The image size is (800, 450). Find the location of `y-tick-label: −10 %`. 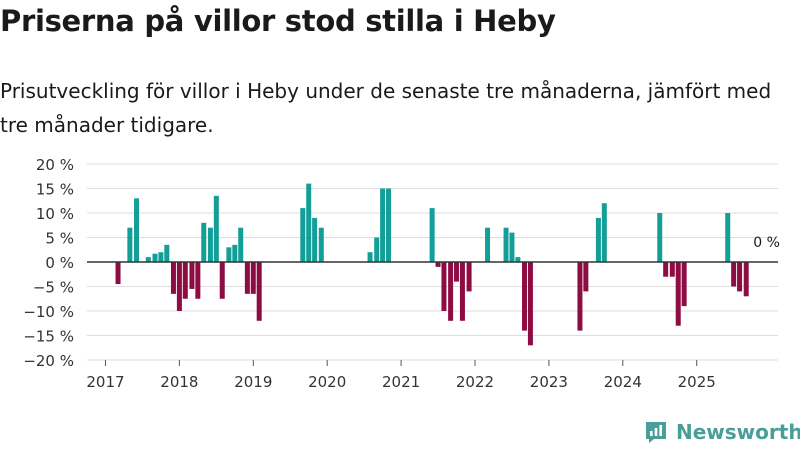

y-tick-label: −10 % is located at coordinates (48, 312).